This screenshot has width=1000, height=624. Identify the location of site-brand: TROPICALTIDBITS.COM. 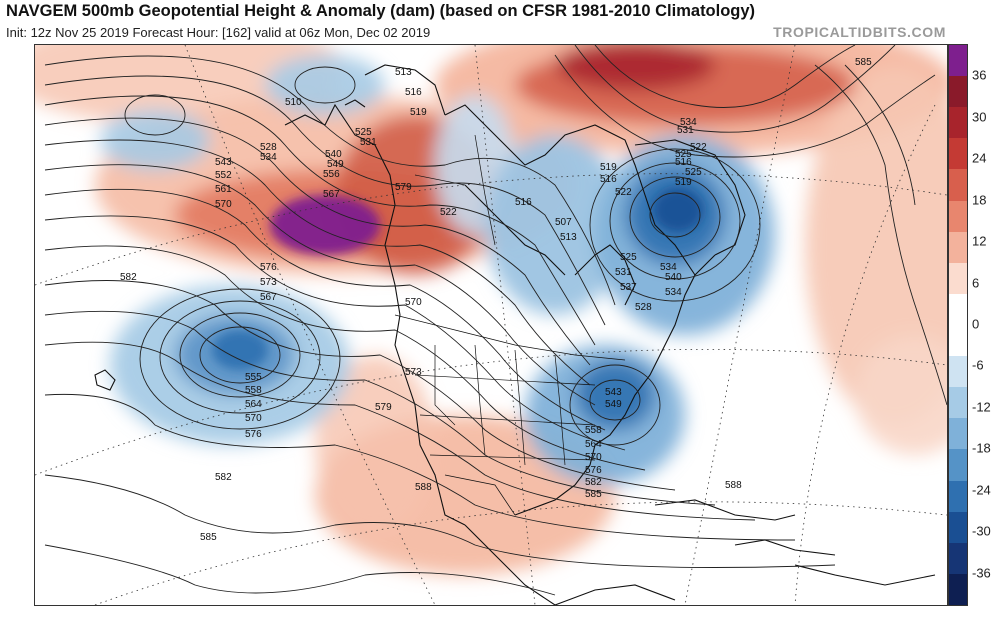
(859, 32).